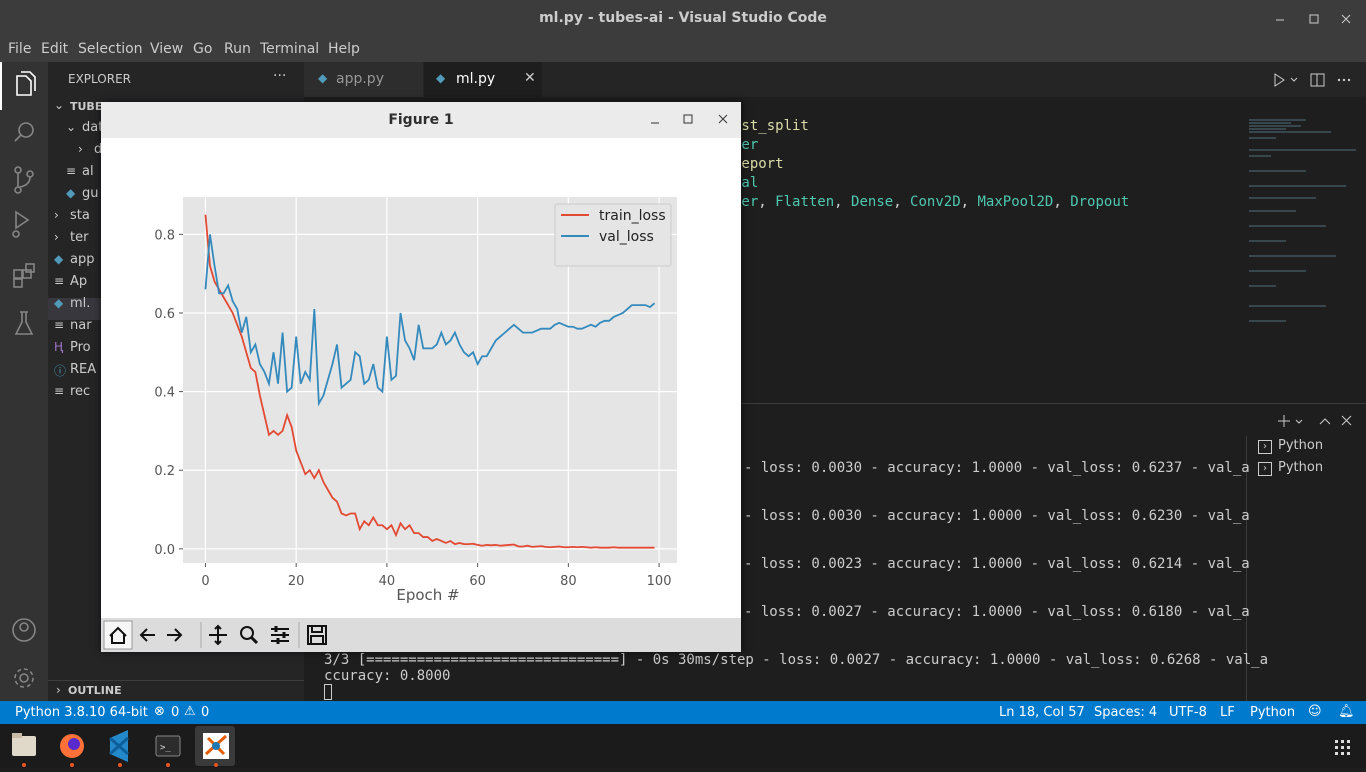 The width and height of the screenshot is (1366, 772). Describe the element at coordinates (55, 49) in the screenshot. I see `menu-item: Edit` at that location.